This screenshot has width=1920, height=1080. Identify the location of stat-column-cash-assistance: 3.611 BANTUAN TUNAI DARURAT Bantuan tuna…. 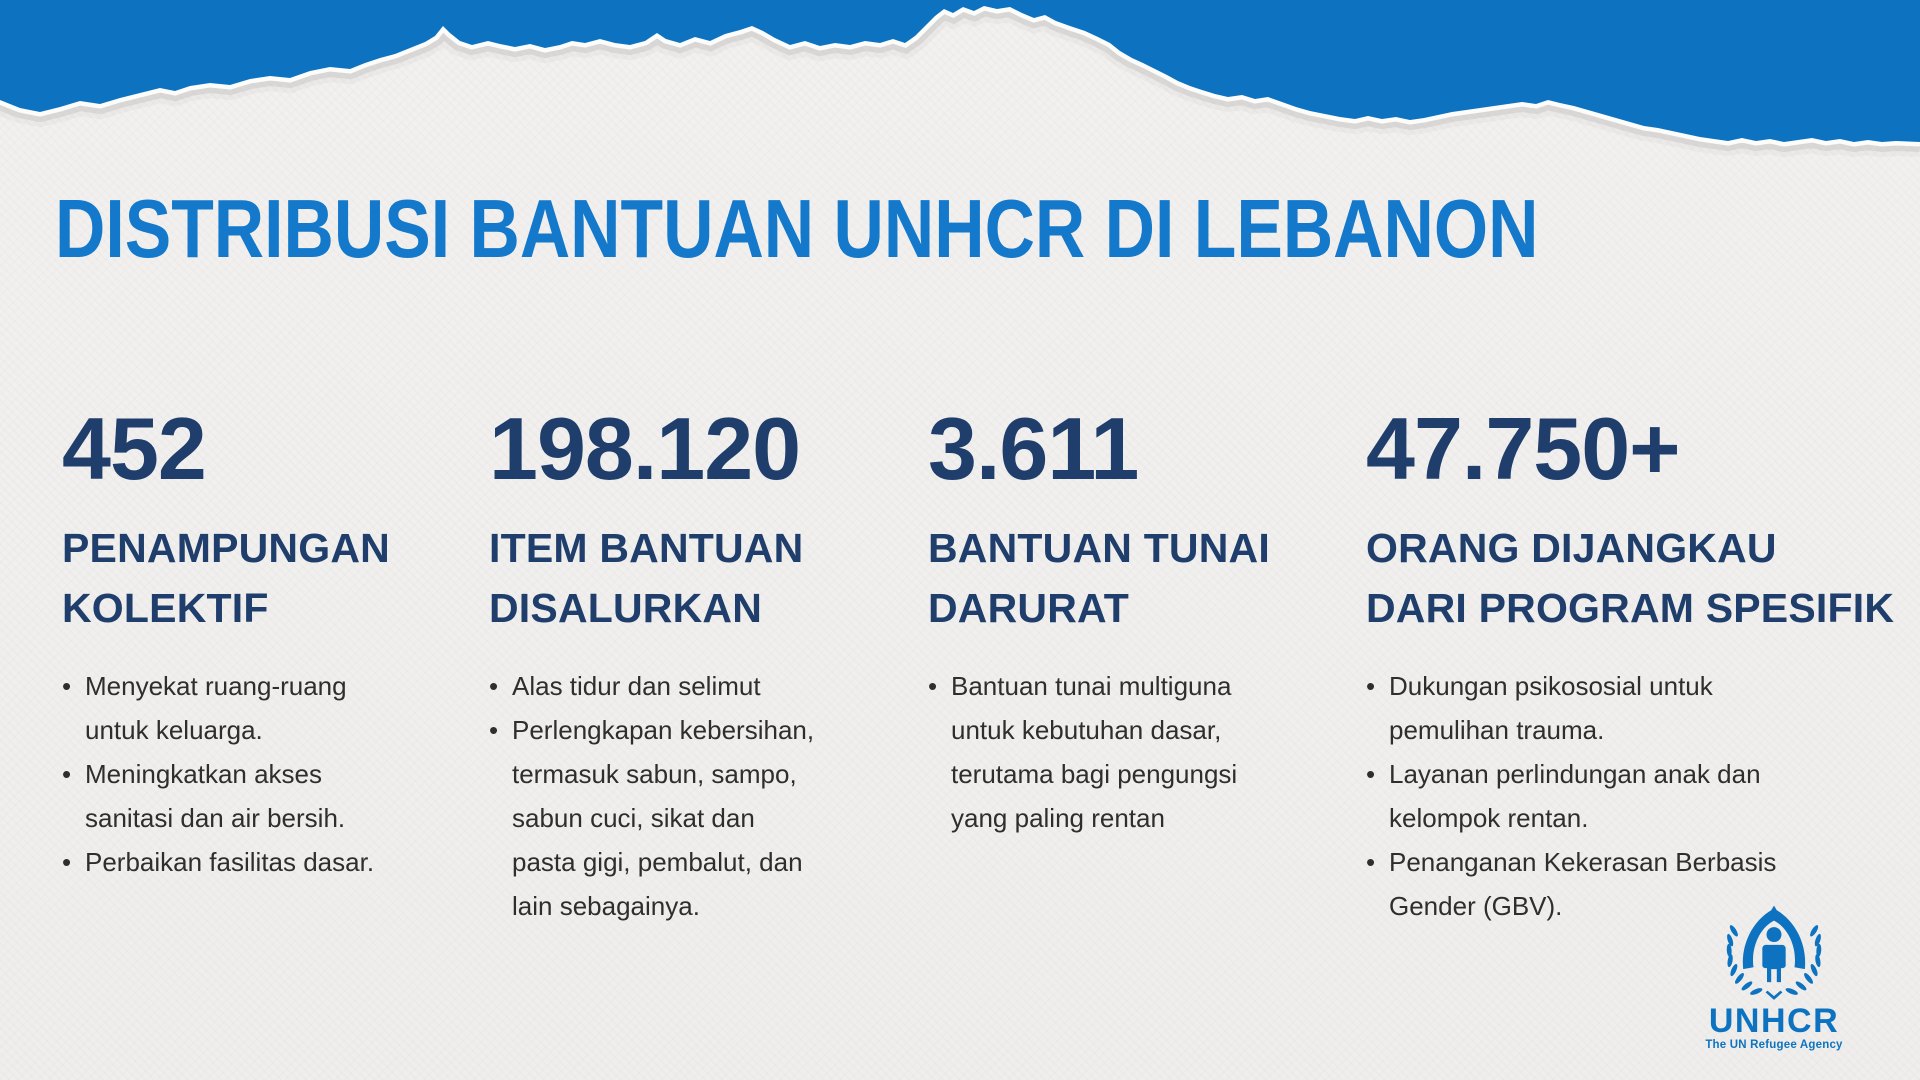
(1118, 622).